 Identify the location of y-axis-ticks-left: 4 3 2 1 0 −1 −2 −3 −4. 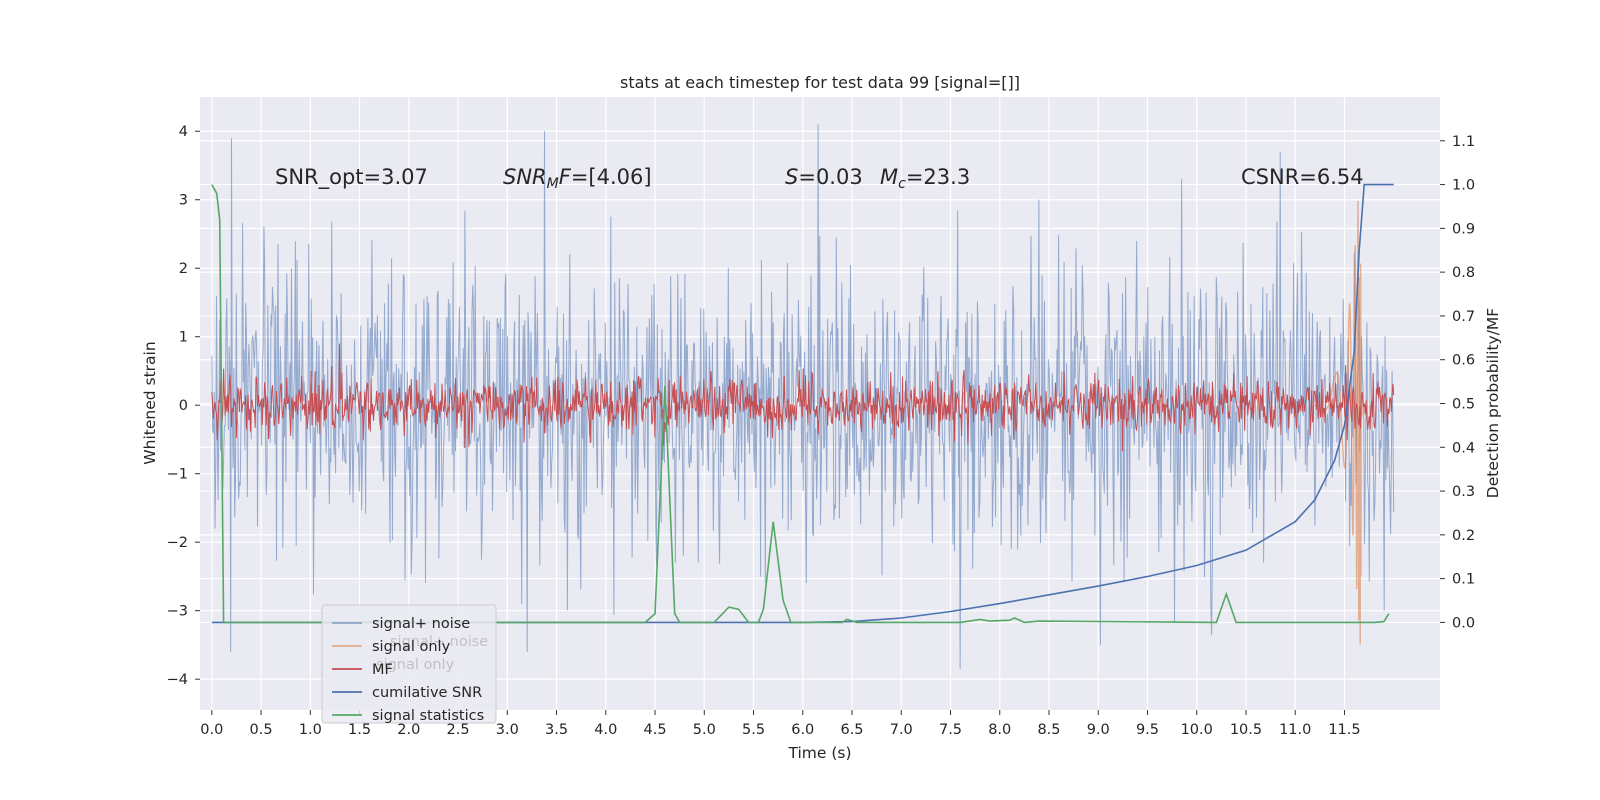
(183, 406).